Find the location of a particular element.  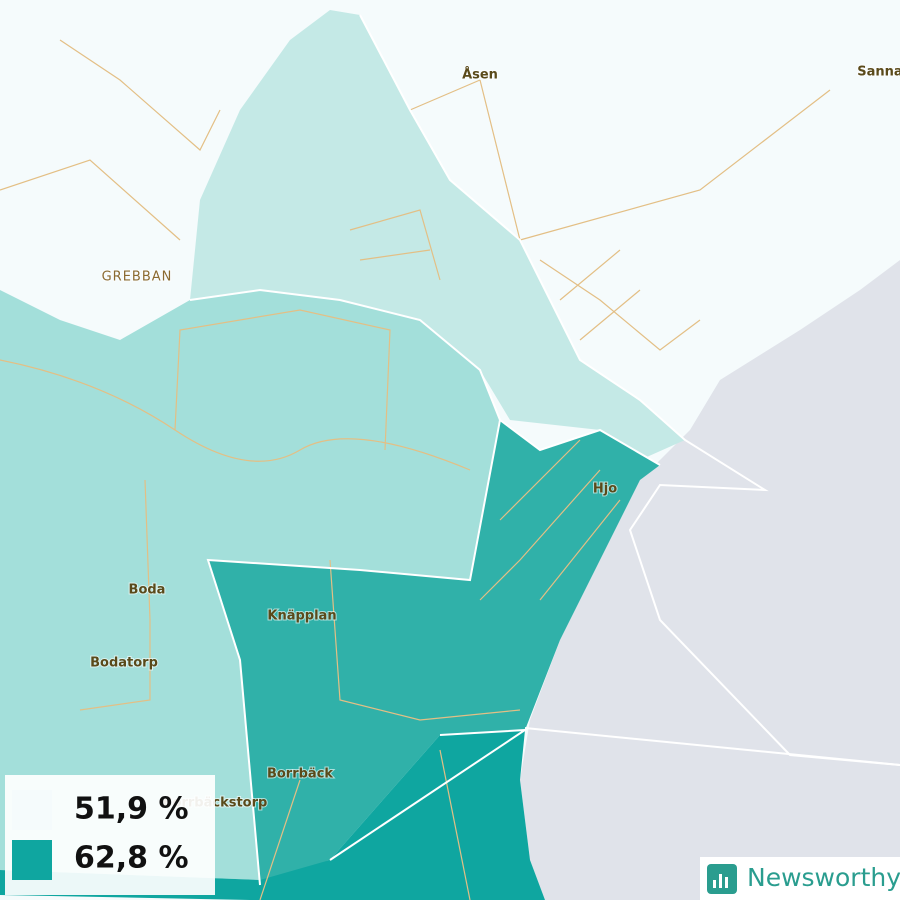

place-label: Hjo is located at coordinates (605, 489).